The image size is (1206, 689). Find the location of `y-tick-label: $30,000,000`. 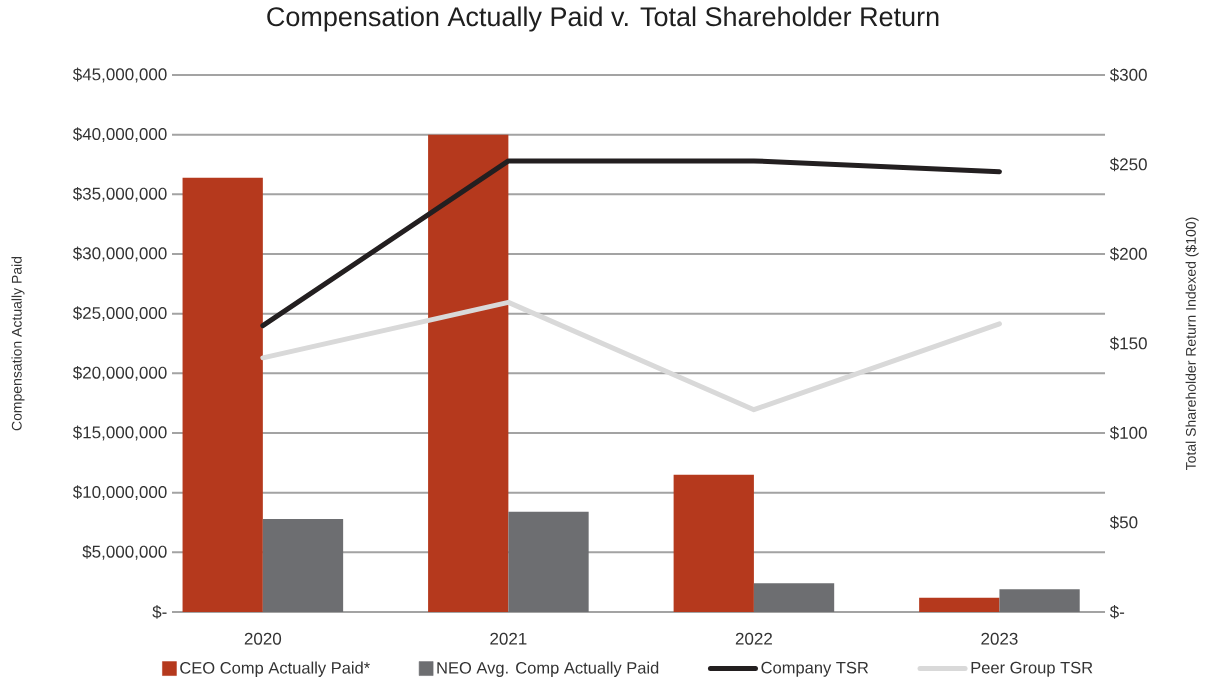

y-tick-label: $30,000,000 is located at coordinates (119, 254).